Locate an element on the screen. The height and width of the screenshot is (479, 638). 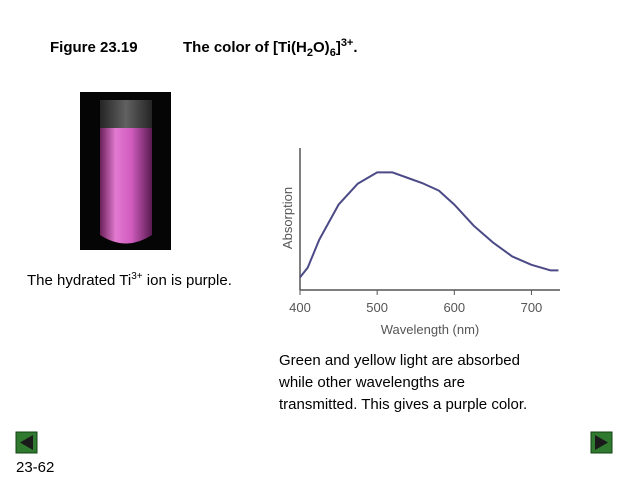
title-part: ] is located at coordinates (338, 47).